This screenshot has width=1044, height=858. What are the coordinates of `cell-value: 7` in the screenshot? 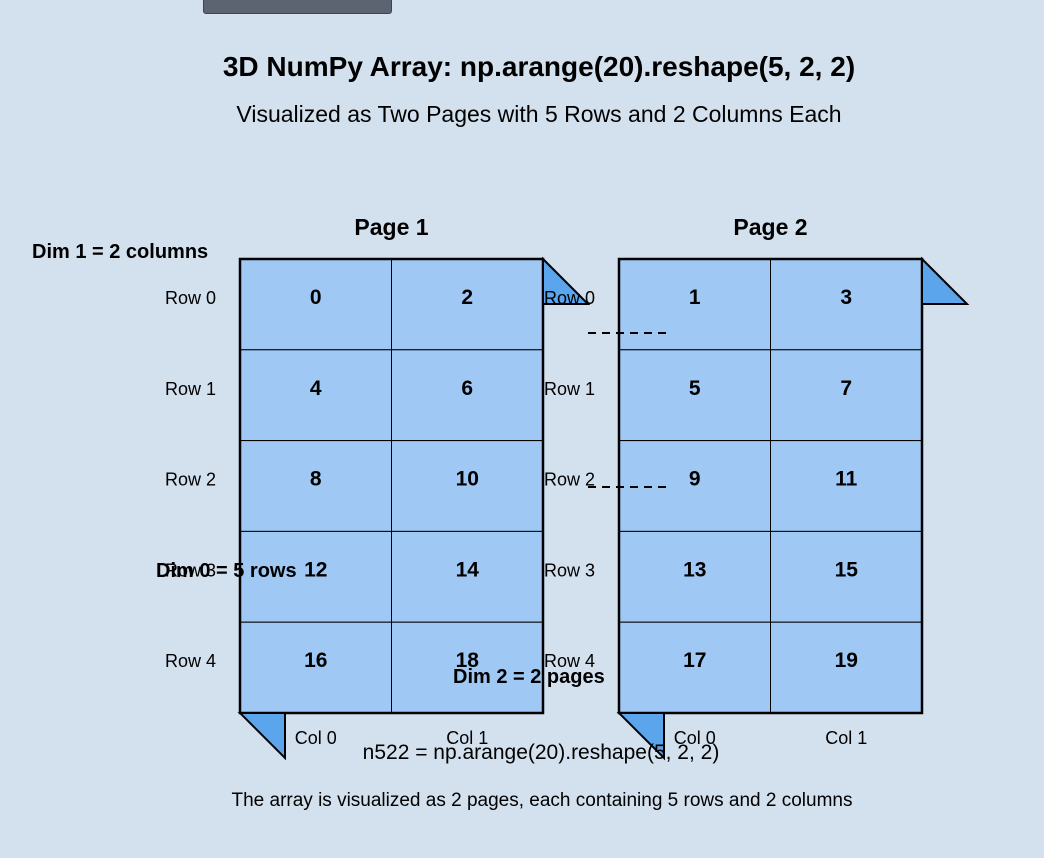 It's located at (846, 388).